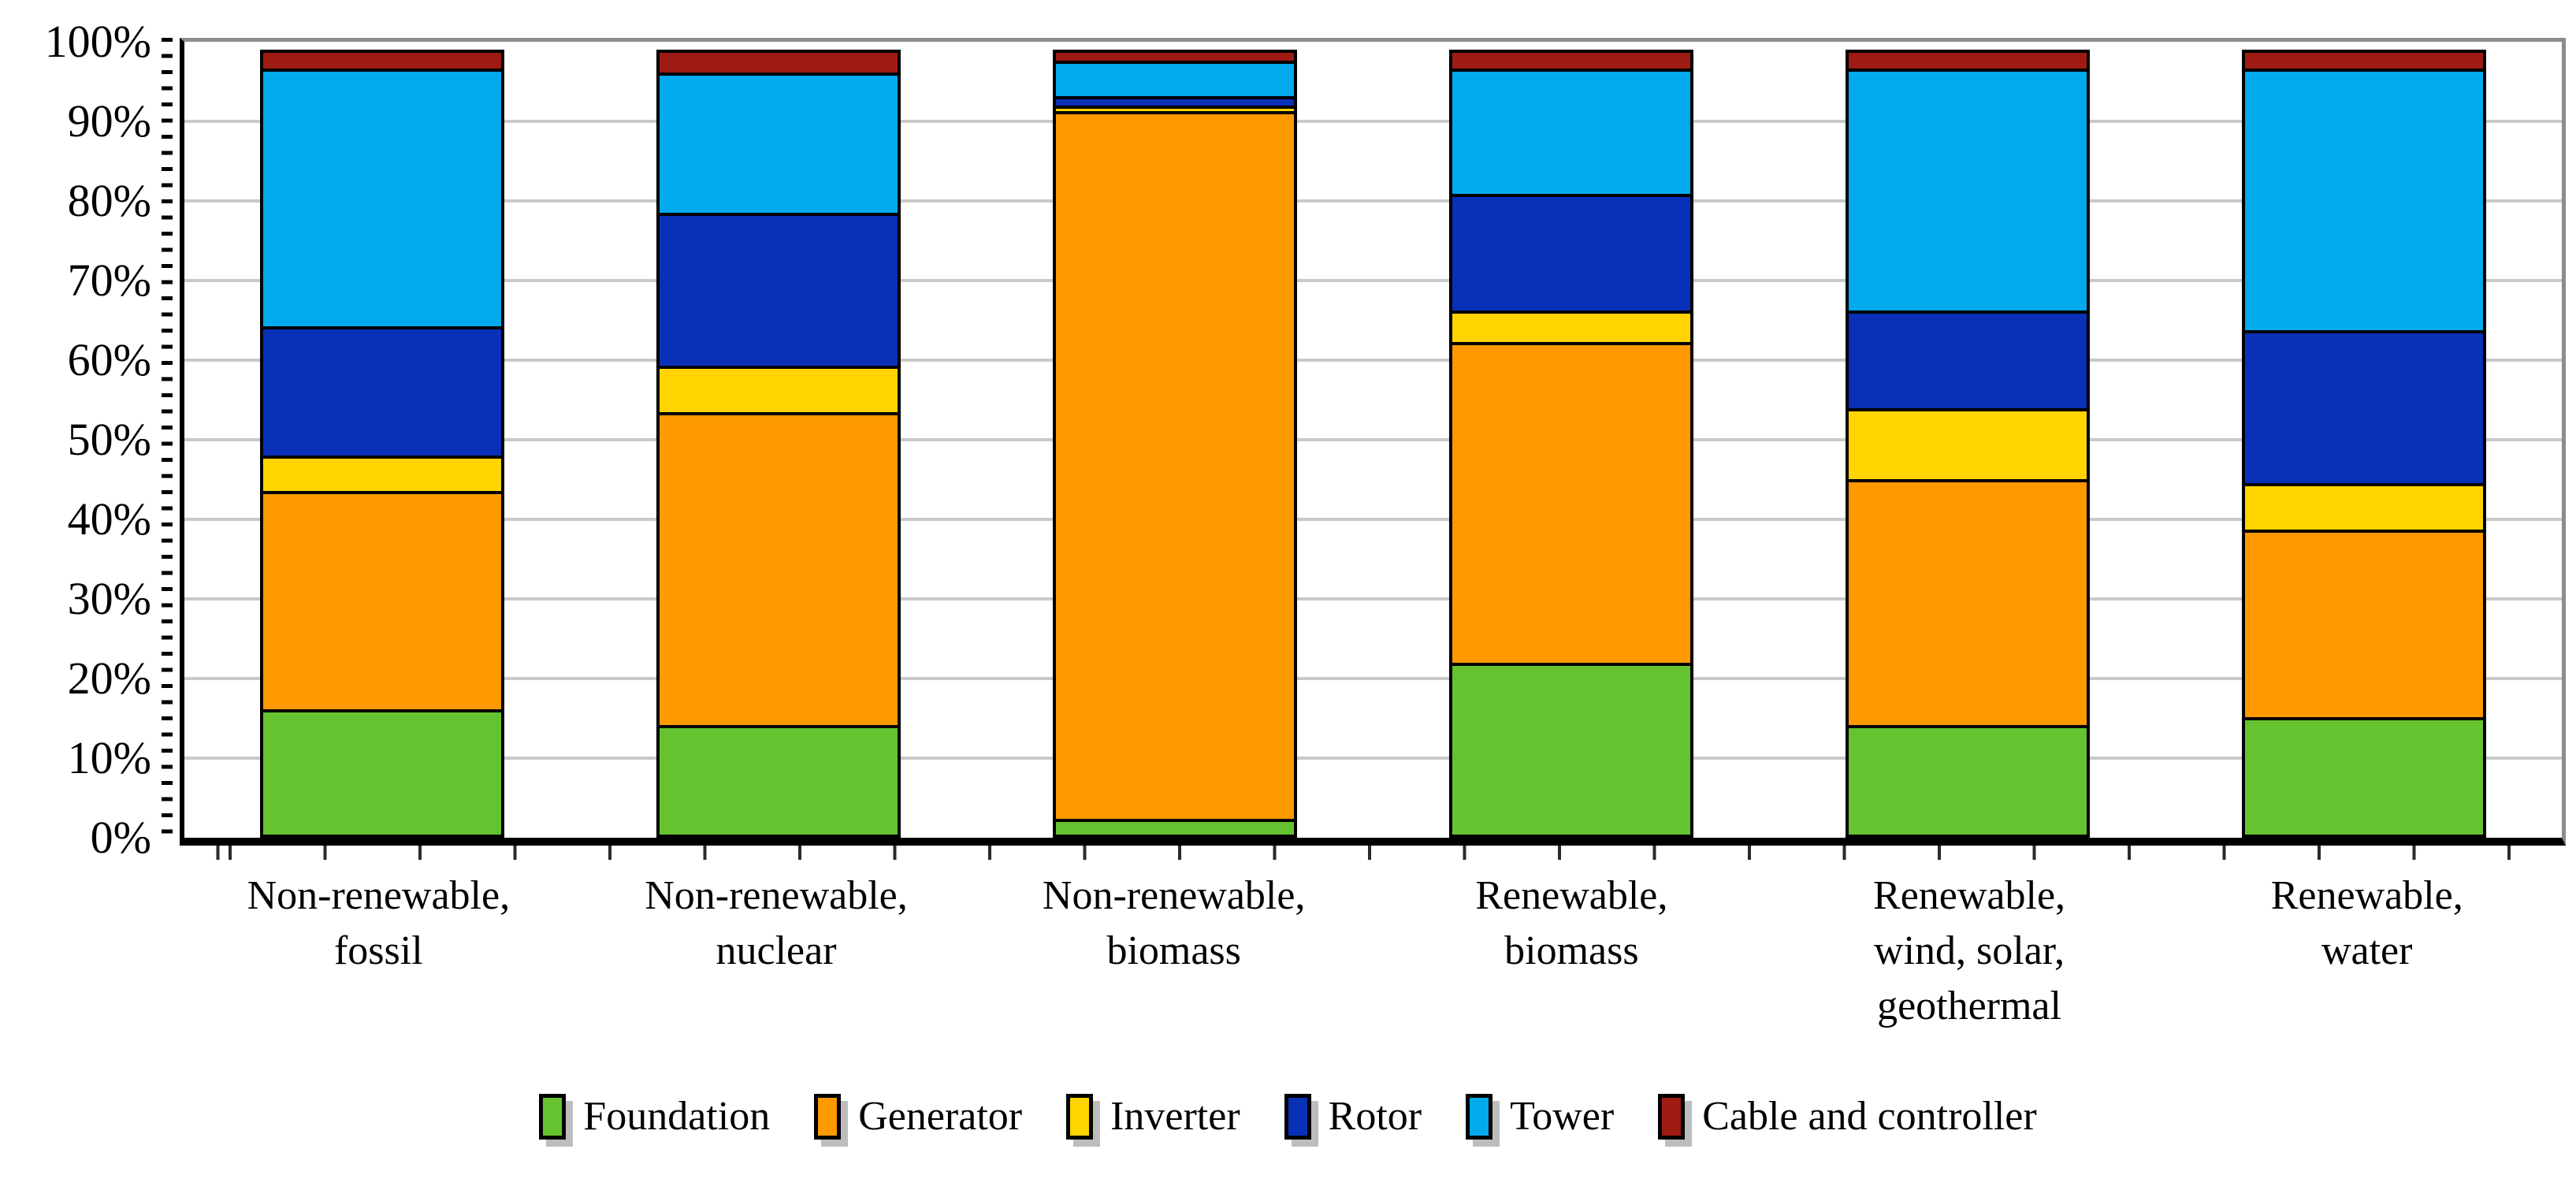 The image size is (2576, 1190). I want to click on y-axis-tick-label: 60%, so click(109, 359).